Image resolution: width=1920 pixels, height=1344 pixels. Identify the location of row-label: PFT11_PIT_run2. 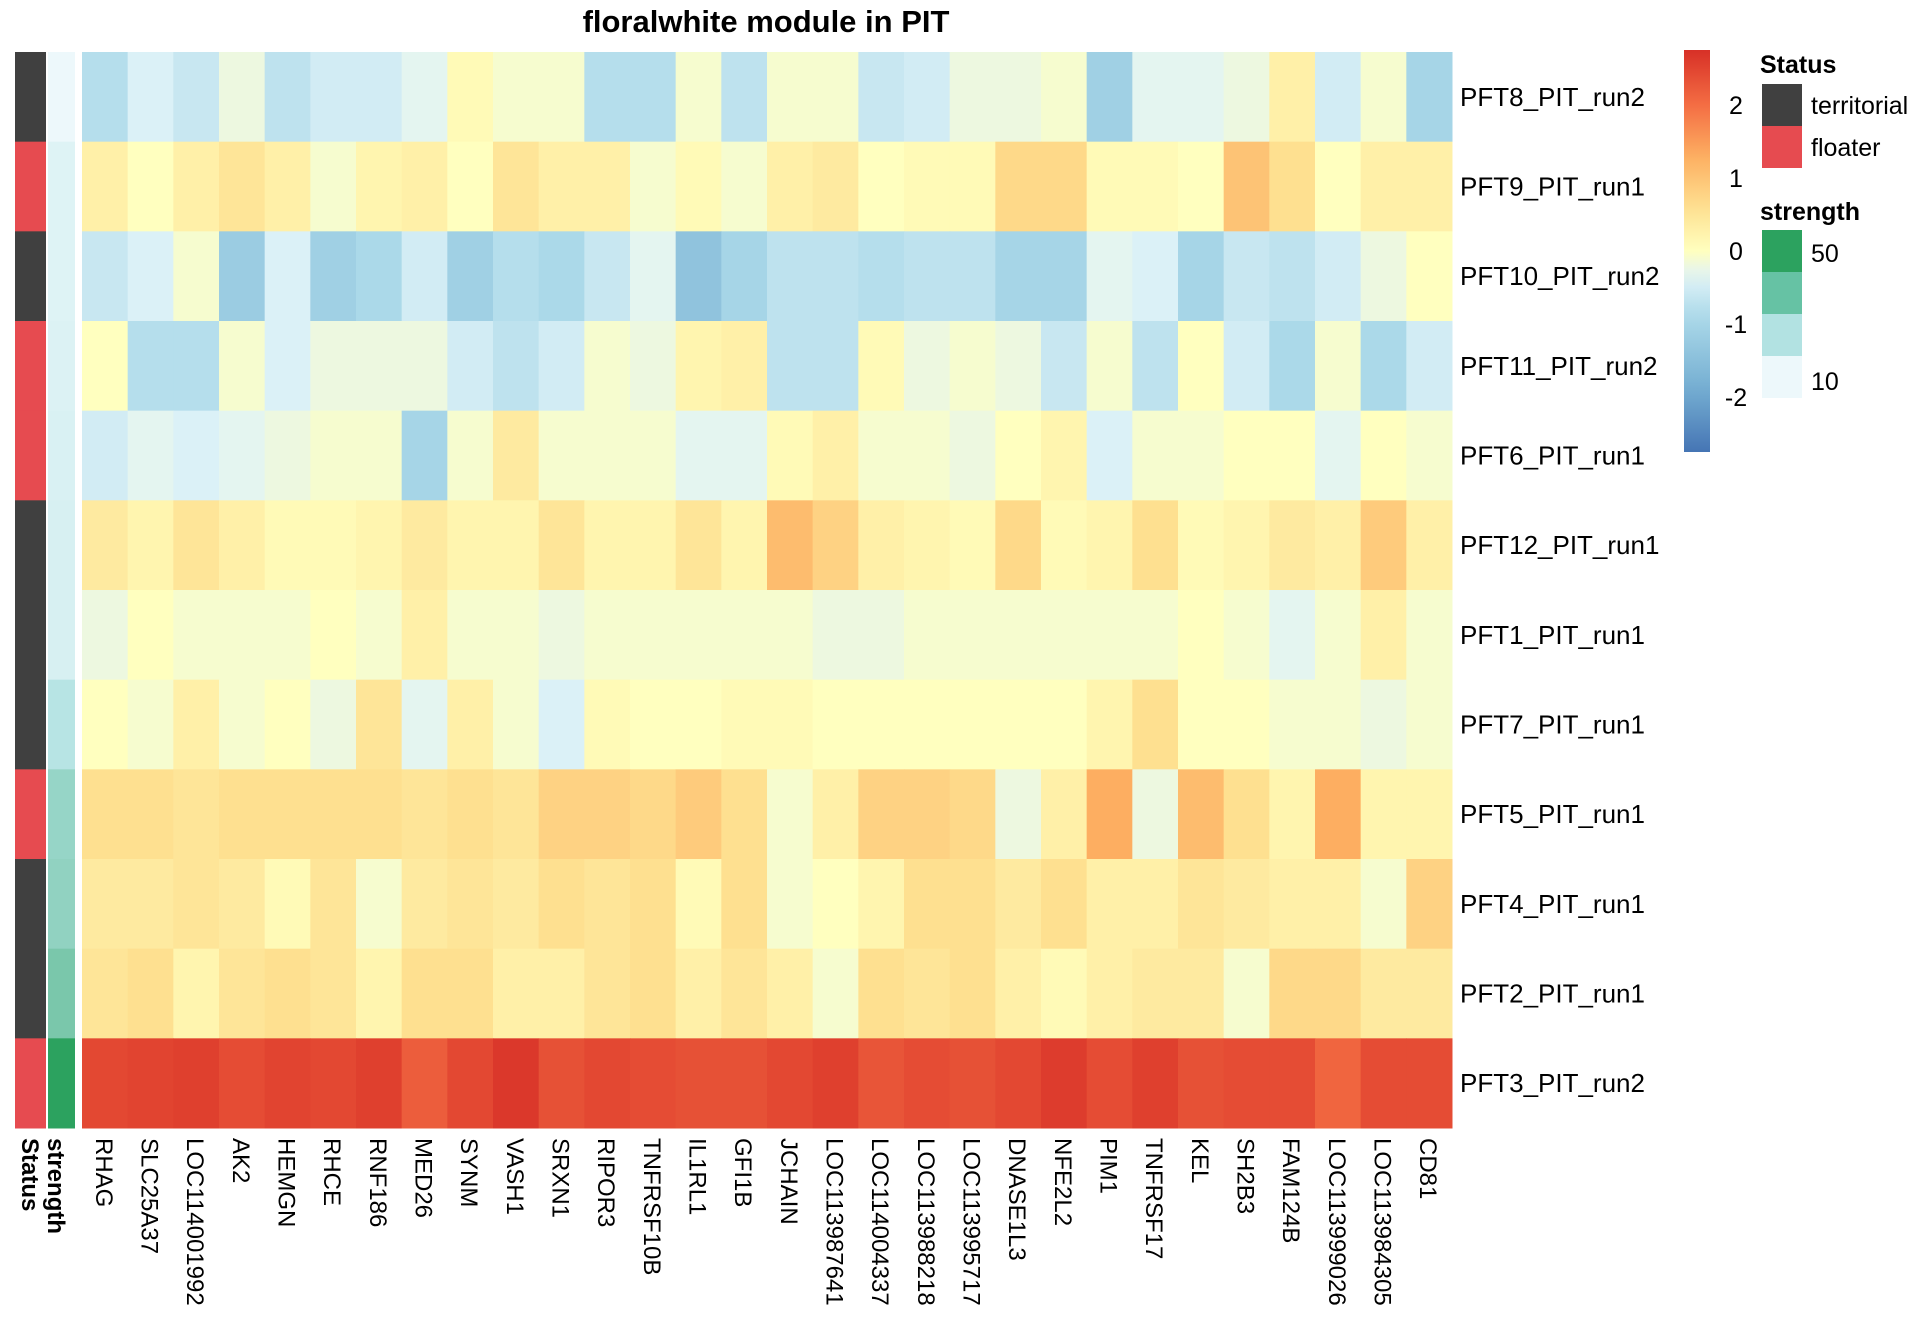
(1559, 366).